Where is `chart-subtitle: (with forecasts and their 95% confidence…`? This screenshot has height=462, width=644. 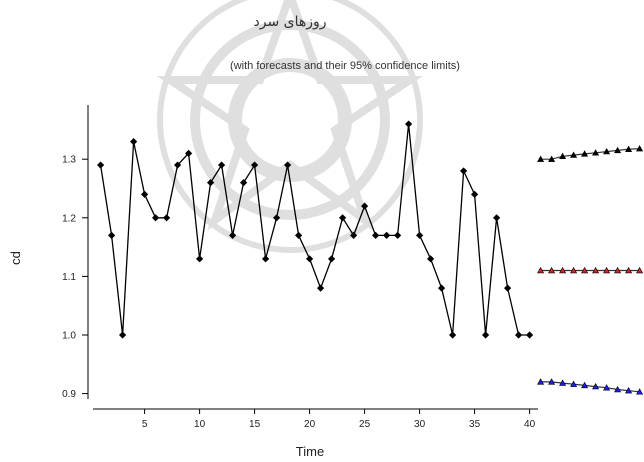
chart-subtitle: (with forecasts and their 95% confidence… is located at coordinates (345, 66).